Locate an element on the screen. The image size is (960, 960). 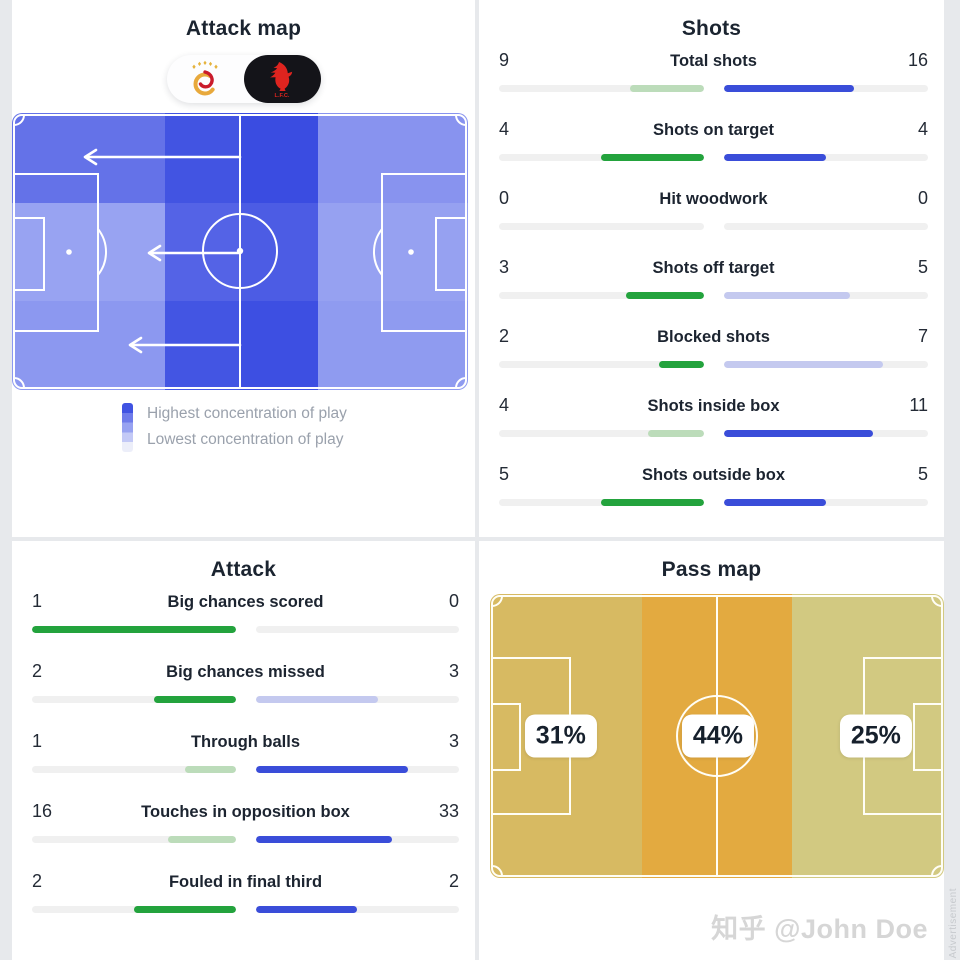
stat-row: 3 Shots off target 5 is located at coordinates (713, 291).